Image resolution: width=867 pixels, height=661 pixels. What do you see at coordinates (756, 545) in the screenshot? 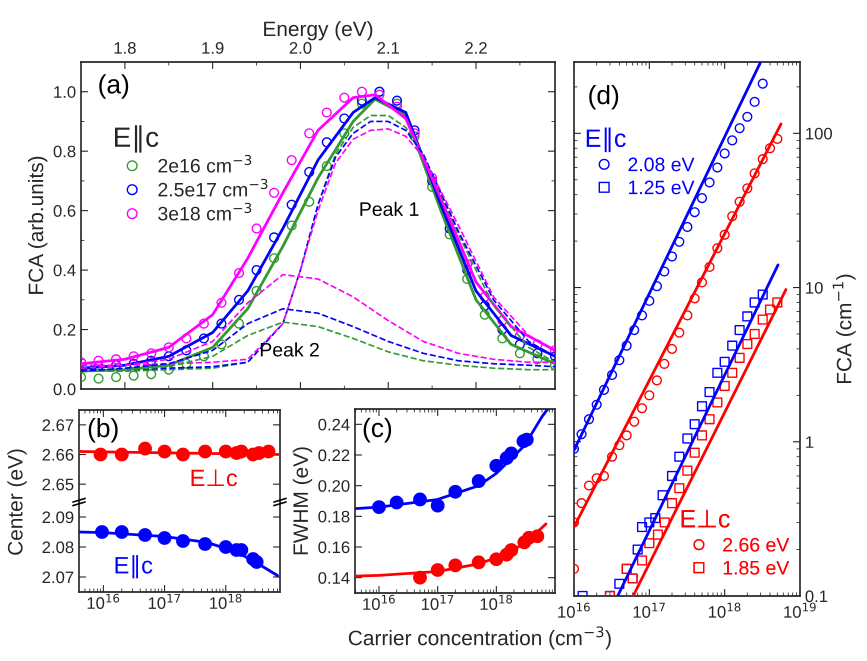
I see `legend-label: 2.66 eV` at bounding box center [756, 545].